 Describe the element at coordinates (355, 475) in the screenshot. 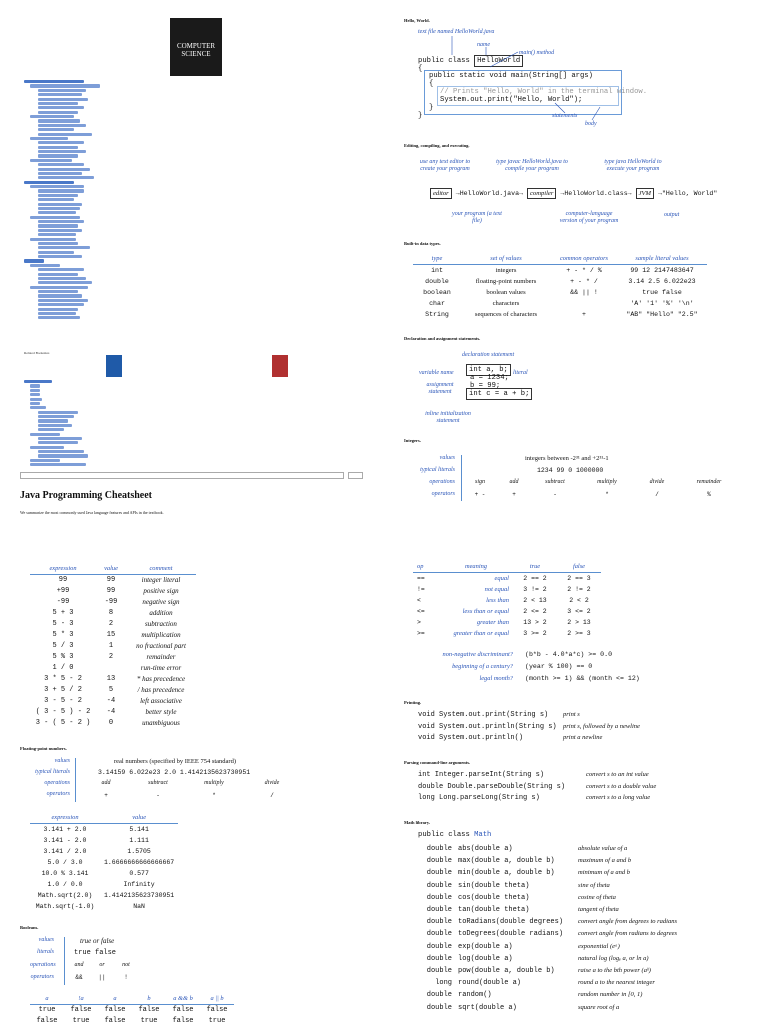

I see `search-button` at that location.